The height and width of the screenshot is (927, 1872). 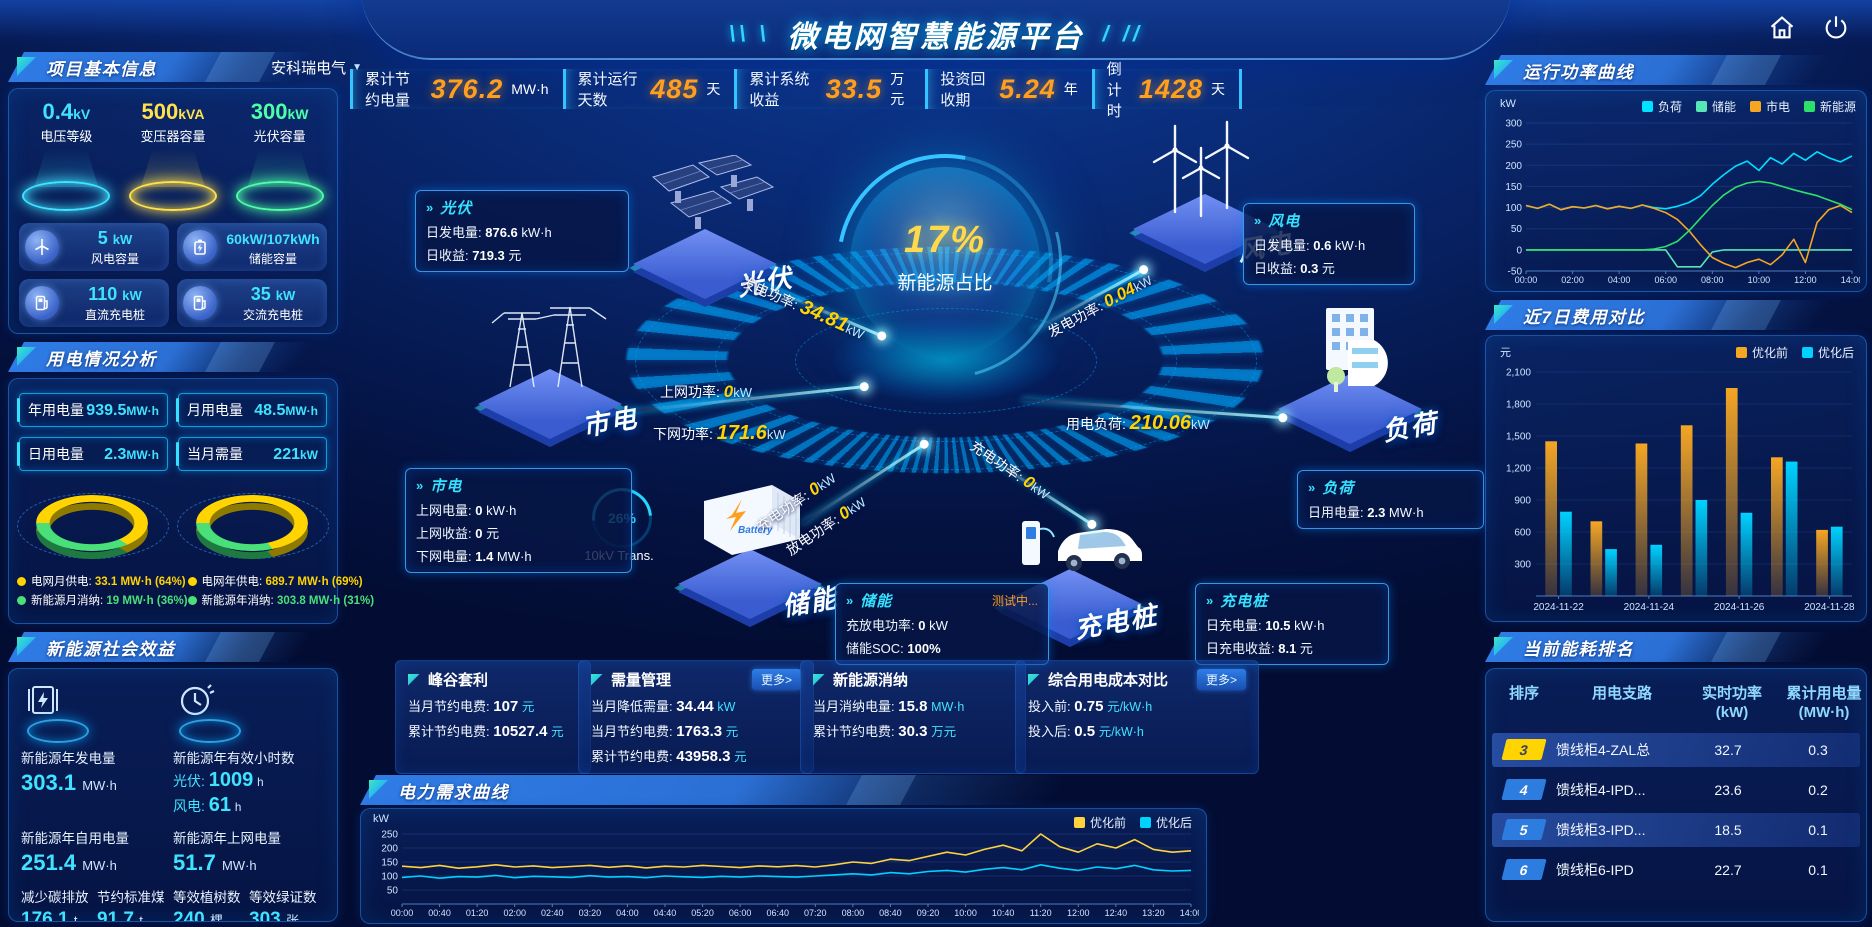 What do you see at coordinates (590, 913) in the screenshot?
I see `svg-text: 03:20` at bounding box center [590, 913].